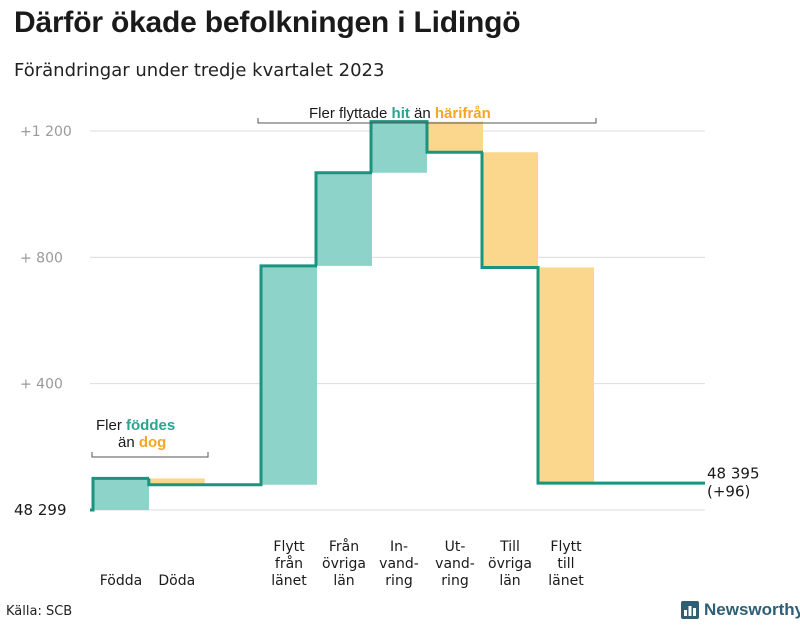  I want to click on brand-name: Newsworthy, so click(752, 609).